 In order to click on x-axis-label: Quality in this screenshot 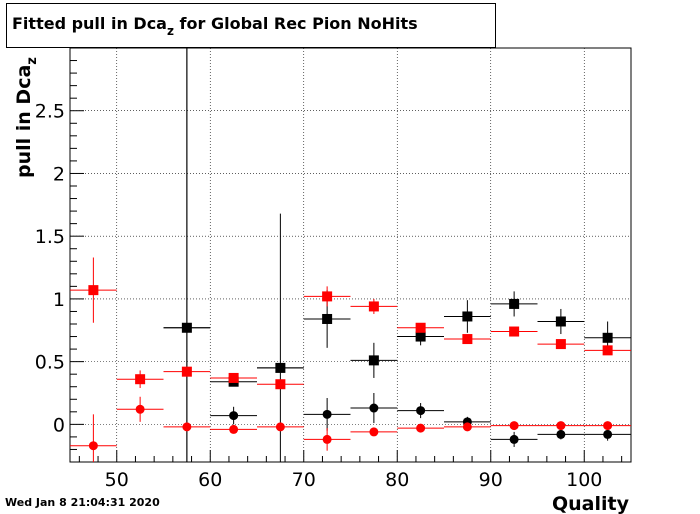, I will do `click(591, 503)`.